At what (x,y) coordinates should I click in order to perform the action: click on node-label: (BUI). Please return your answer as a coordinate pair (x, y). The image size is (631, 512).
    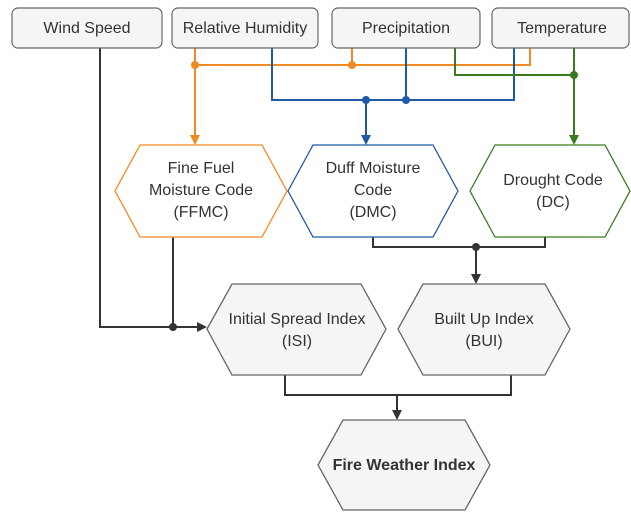
    Looking at the image, I should click on (483, 341).